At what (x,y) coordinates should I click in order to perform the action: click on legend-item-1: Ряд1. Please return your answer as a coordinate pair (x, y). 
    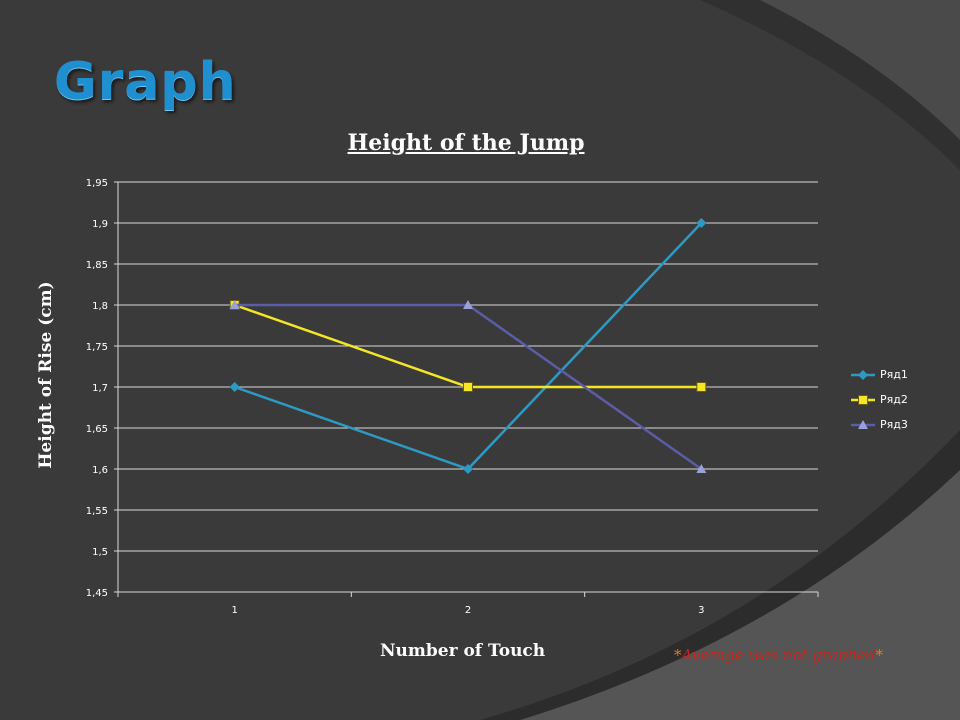
    Looking at the image, I should click on (879, 374).